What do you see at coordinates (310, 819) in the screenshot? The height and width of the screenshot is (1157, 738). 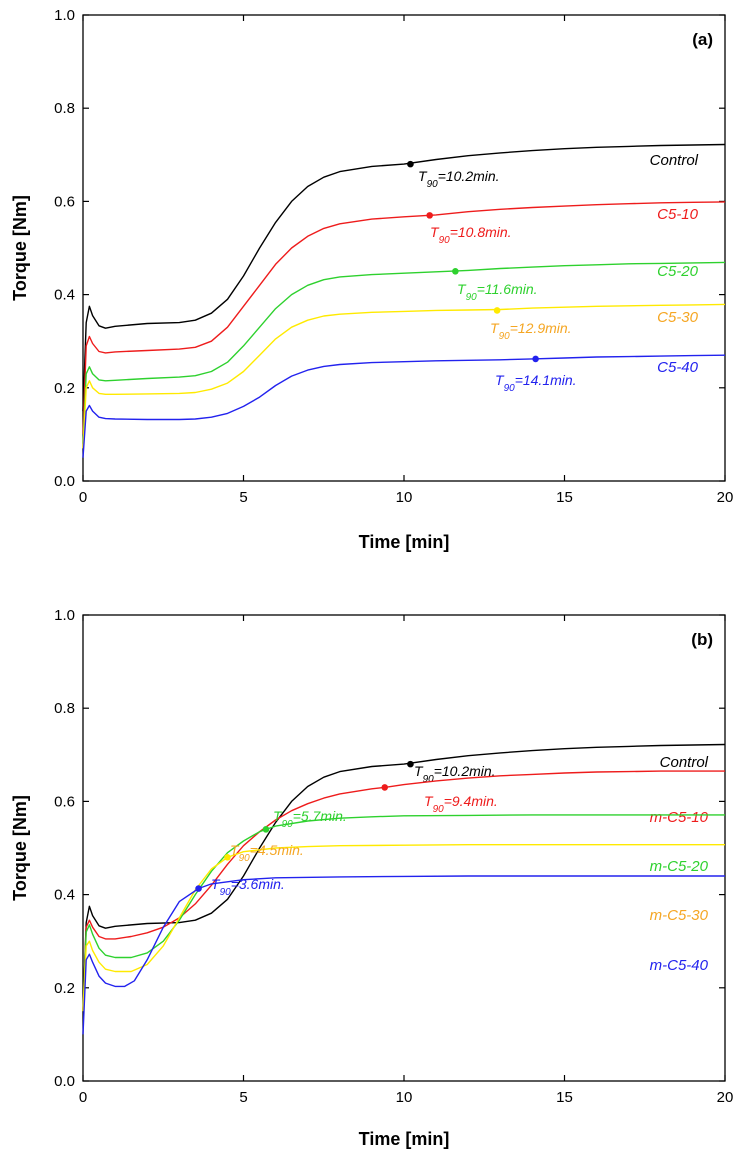 I see `t90-label-m-c5-20: T90=5.7min.` at bounding box center [310, 819].